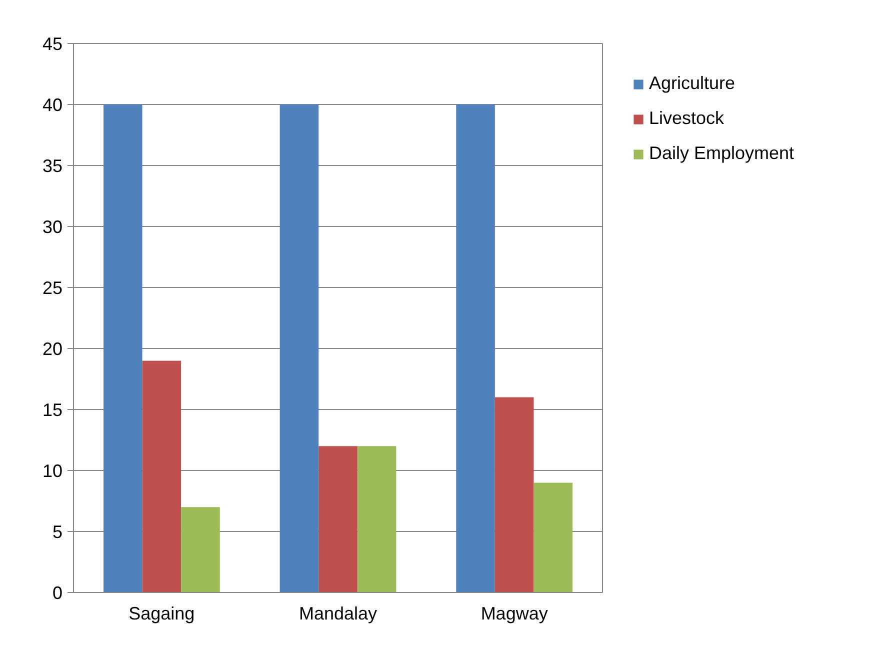 The height and width of the screenshot is (646, 891). I want to click on legend-label: Daily Employment, so click(721, 153).